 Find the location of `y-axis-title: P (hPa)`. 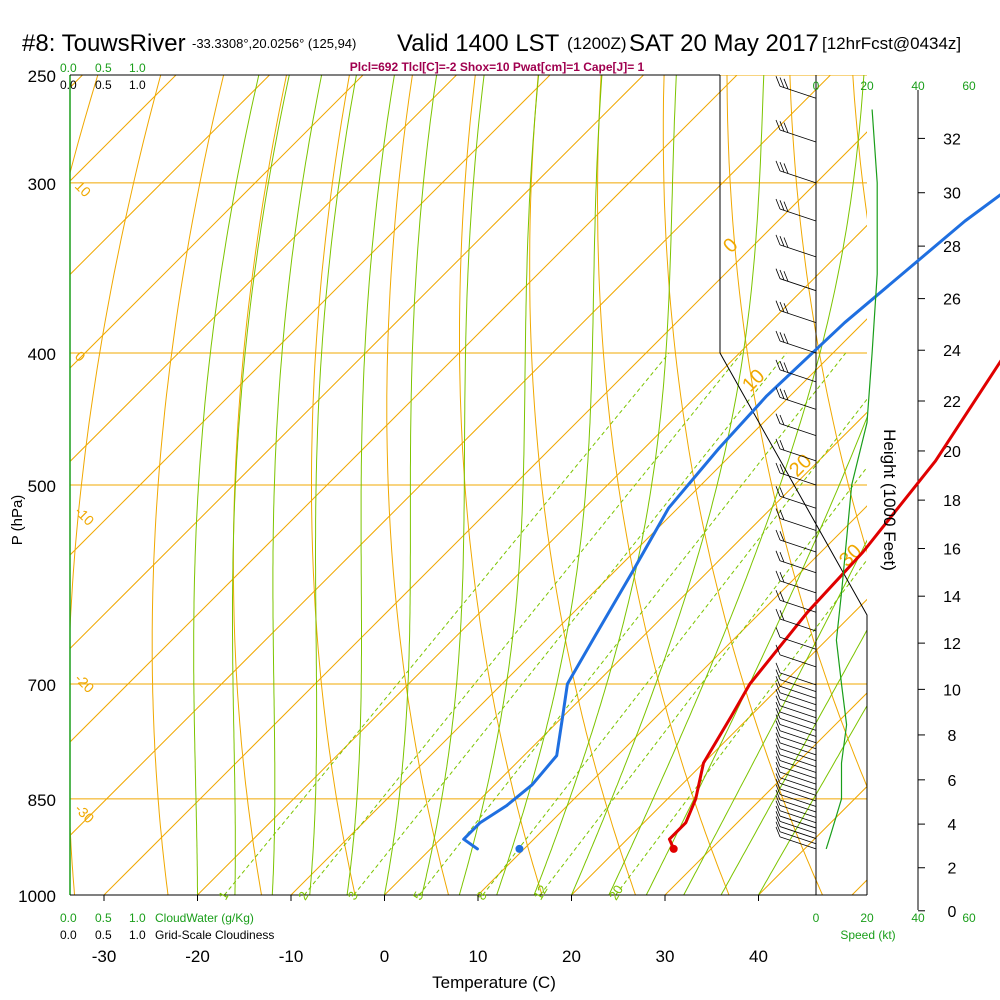

y-axis-title: P (hPa) is located at coordinates (17, 520).